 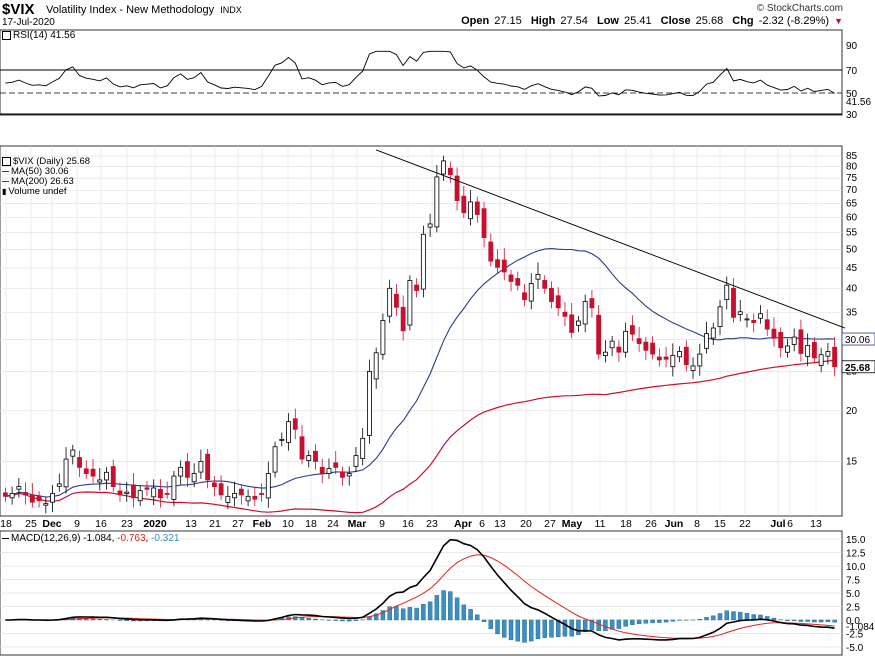 I want to click on price-tick-label: 35, so click(x=852, y=312).